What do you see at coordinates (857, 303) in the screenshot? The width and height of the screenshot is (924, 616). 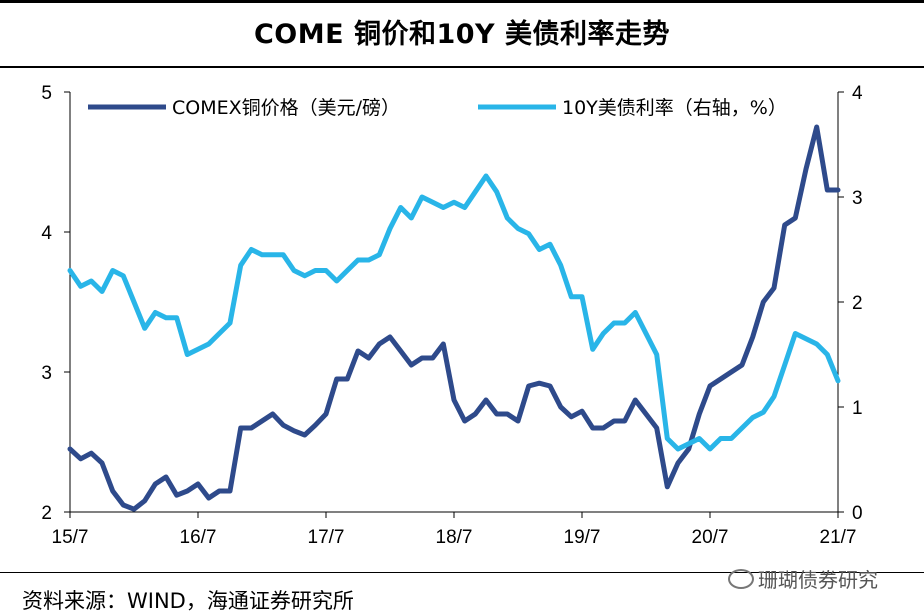 I see `y-right-tick-label: 2` at bounding box center [857, 303].